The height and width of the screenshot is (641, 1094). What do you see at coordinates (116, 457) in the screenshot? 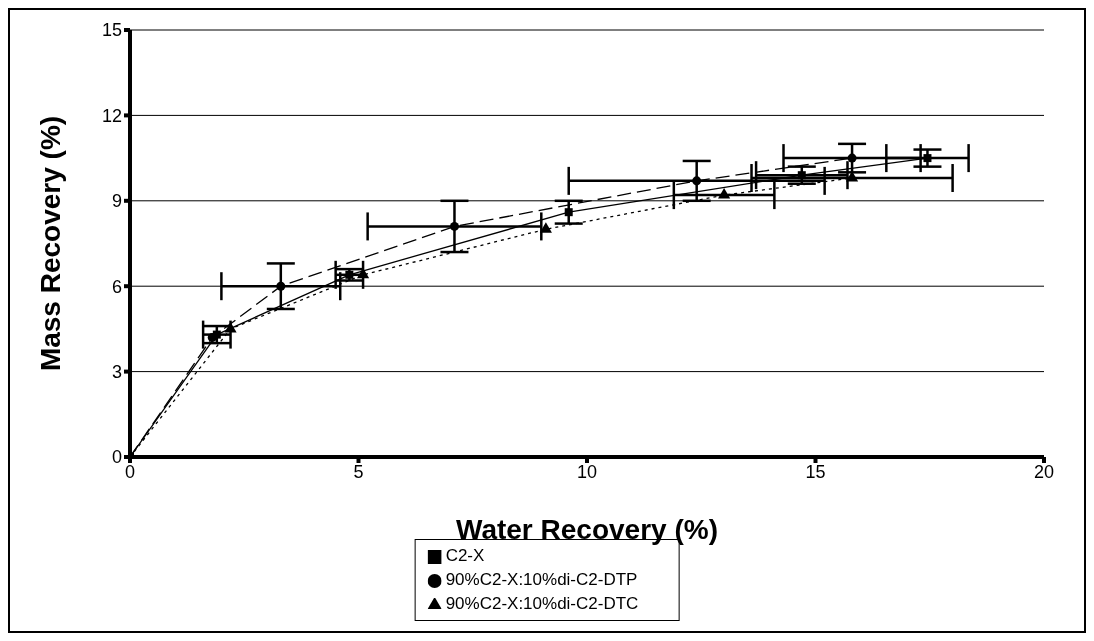
I see `y-tick-label: 0` at bounding box center [116, 457].